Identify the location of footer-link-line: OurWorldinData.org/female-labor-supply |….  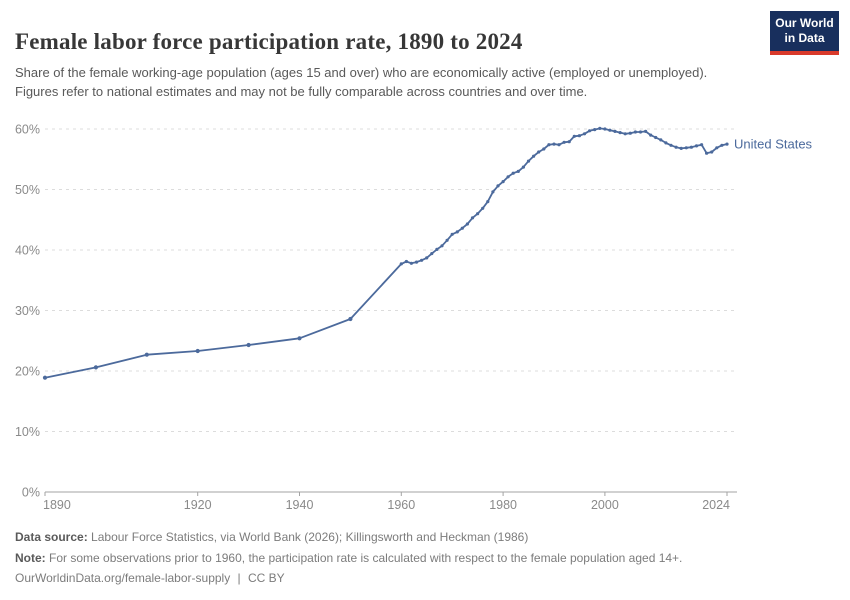
(420, 578).